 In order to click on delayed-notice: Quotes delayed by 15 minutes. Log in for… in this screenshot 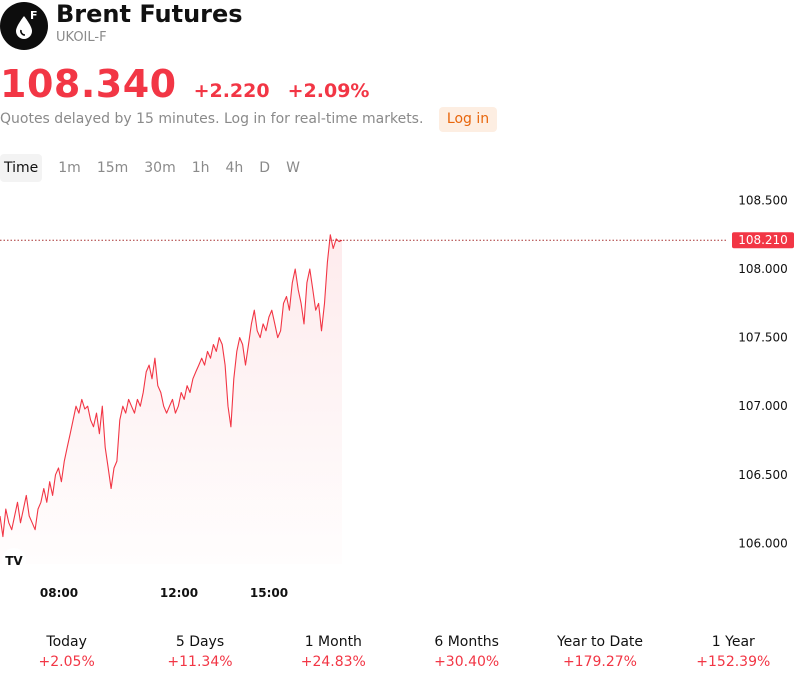, I will do `click(212, 119)`.